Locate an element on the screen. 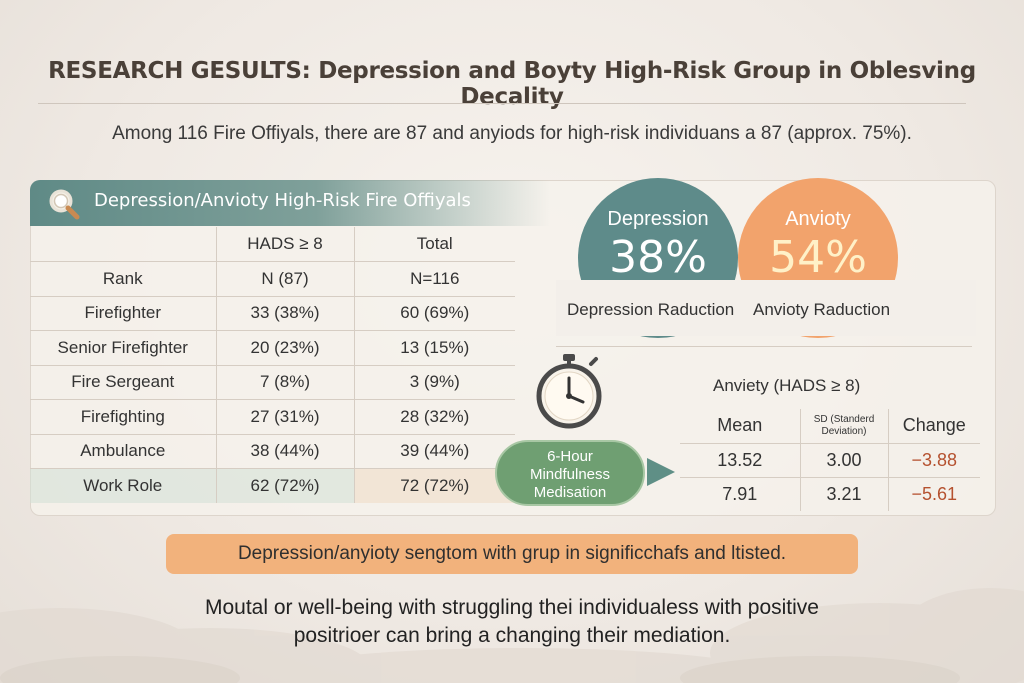  table-cell: Senior Firefighter is located at coordinates (123, 347).